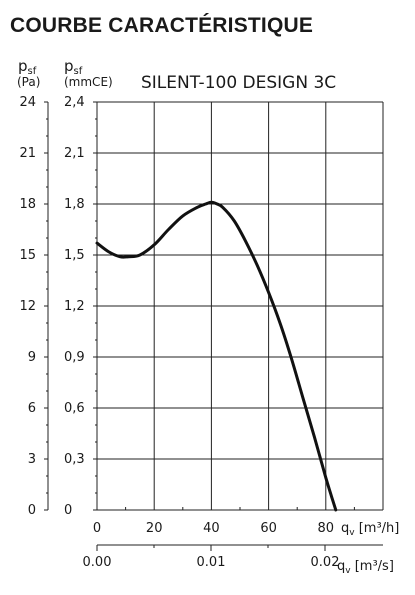  I want to click on mmce-axis-unit: (mmCE), so click(88, 82).